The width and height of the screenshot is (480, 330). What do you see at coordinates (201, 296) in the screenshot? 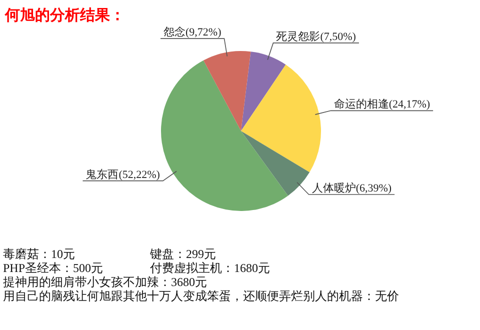
I see `text: 用自己的脑残让何旭跟其他十万人变成笨蛋，还顺便弄烂别人的机器：无价` at bounding box center [201, 296].